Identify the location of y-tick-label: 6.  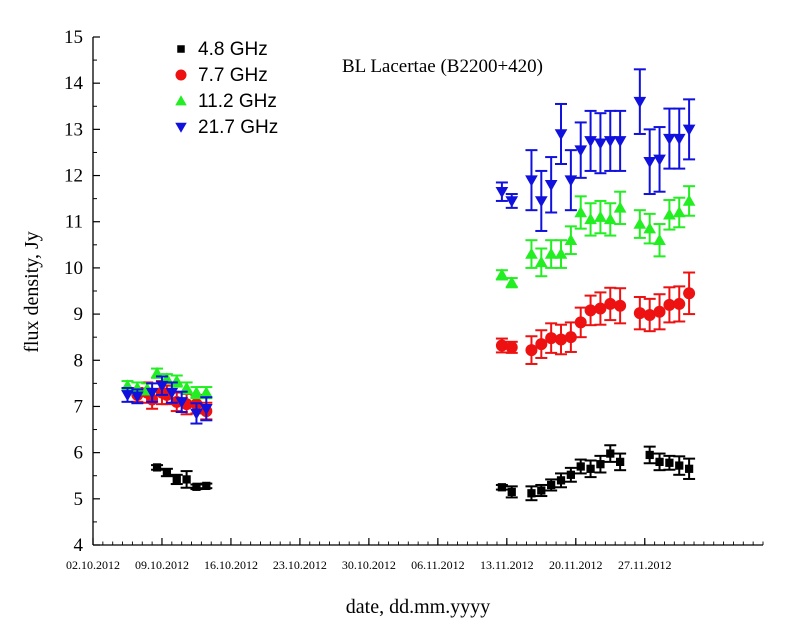
(79, 453).